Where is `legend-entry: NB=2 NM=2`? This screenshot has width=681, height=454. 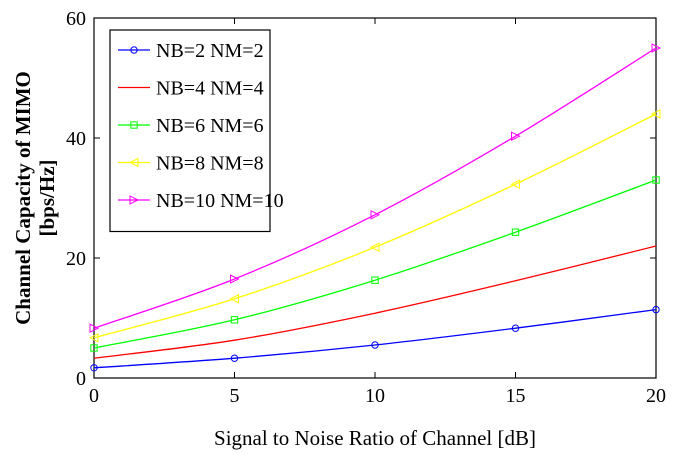 legend-entry: NB=2 NM=2 is located at coordinates (191, 51).